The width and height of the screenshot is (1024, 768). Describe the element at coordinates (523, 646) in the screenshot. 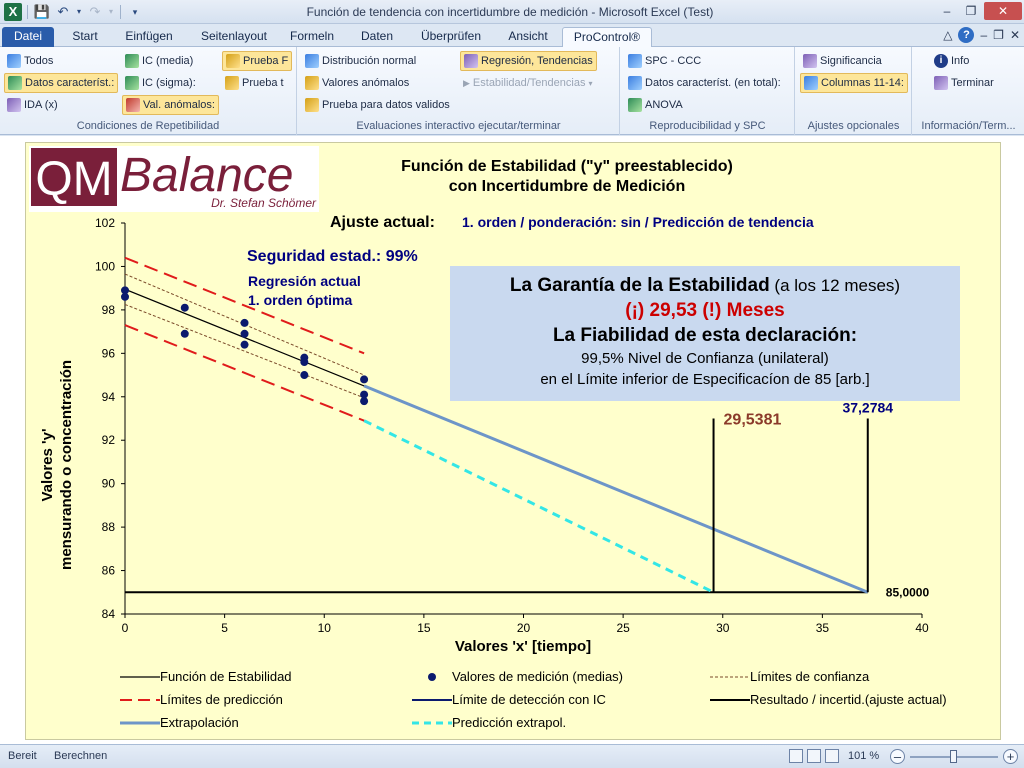

I see `x-axis-label: Valores 'x' [tiempo]` at that location.